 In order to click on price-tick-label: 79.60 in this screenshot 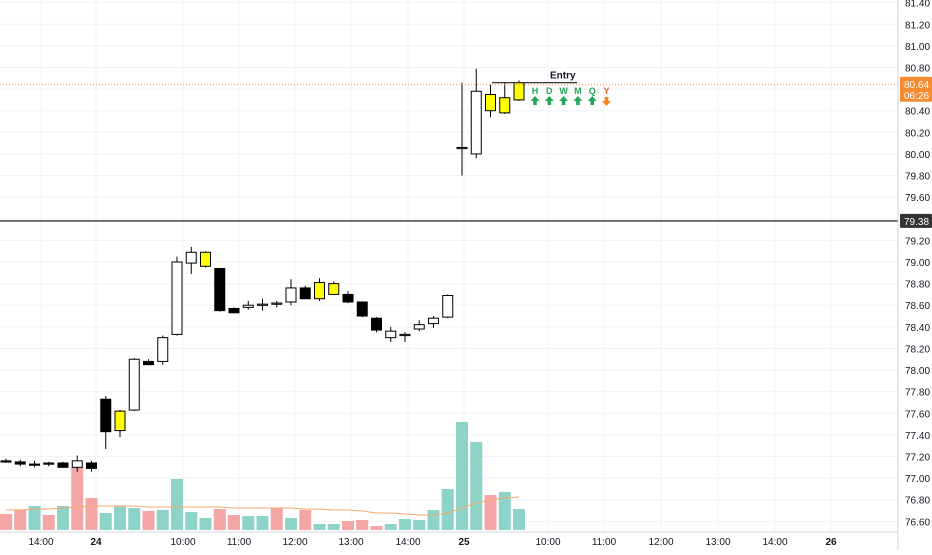, I will do `click(917, 198)`.